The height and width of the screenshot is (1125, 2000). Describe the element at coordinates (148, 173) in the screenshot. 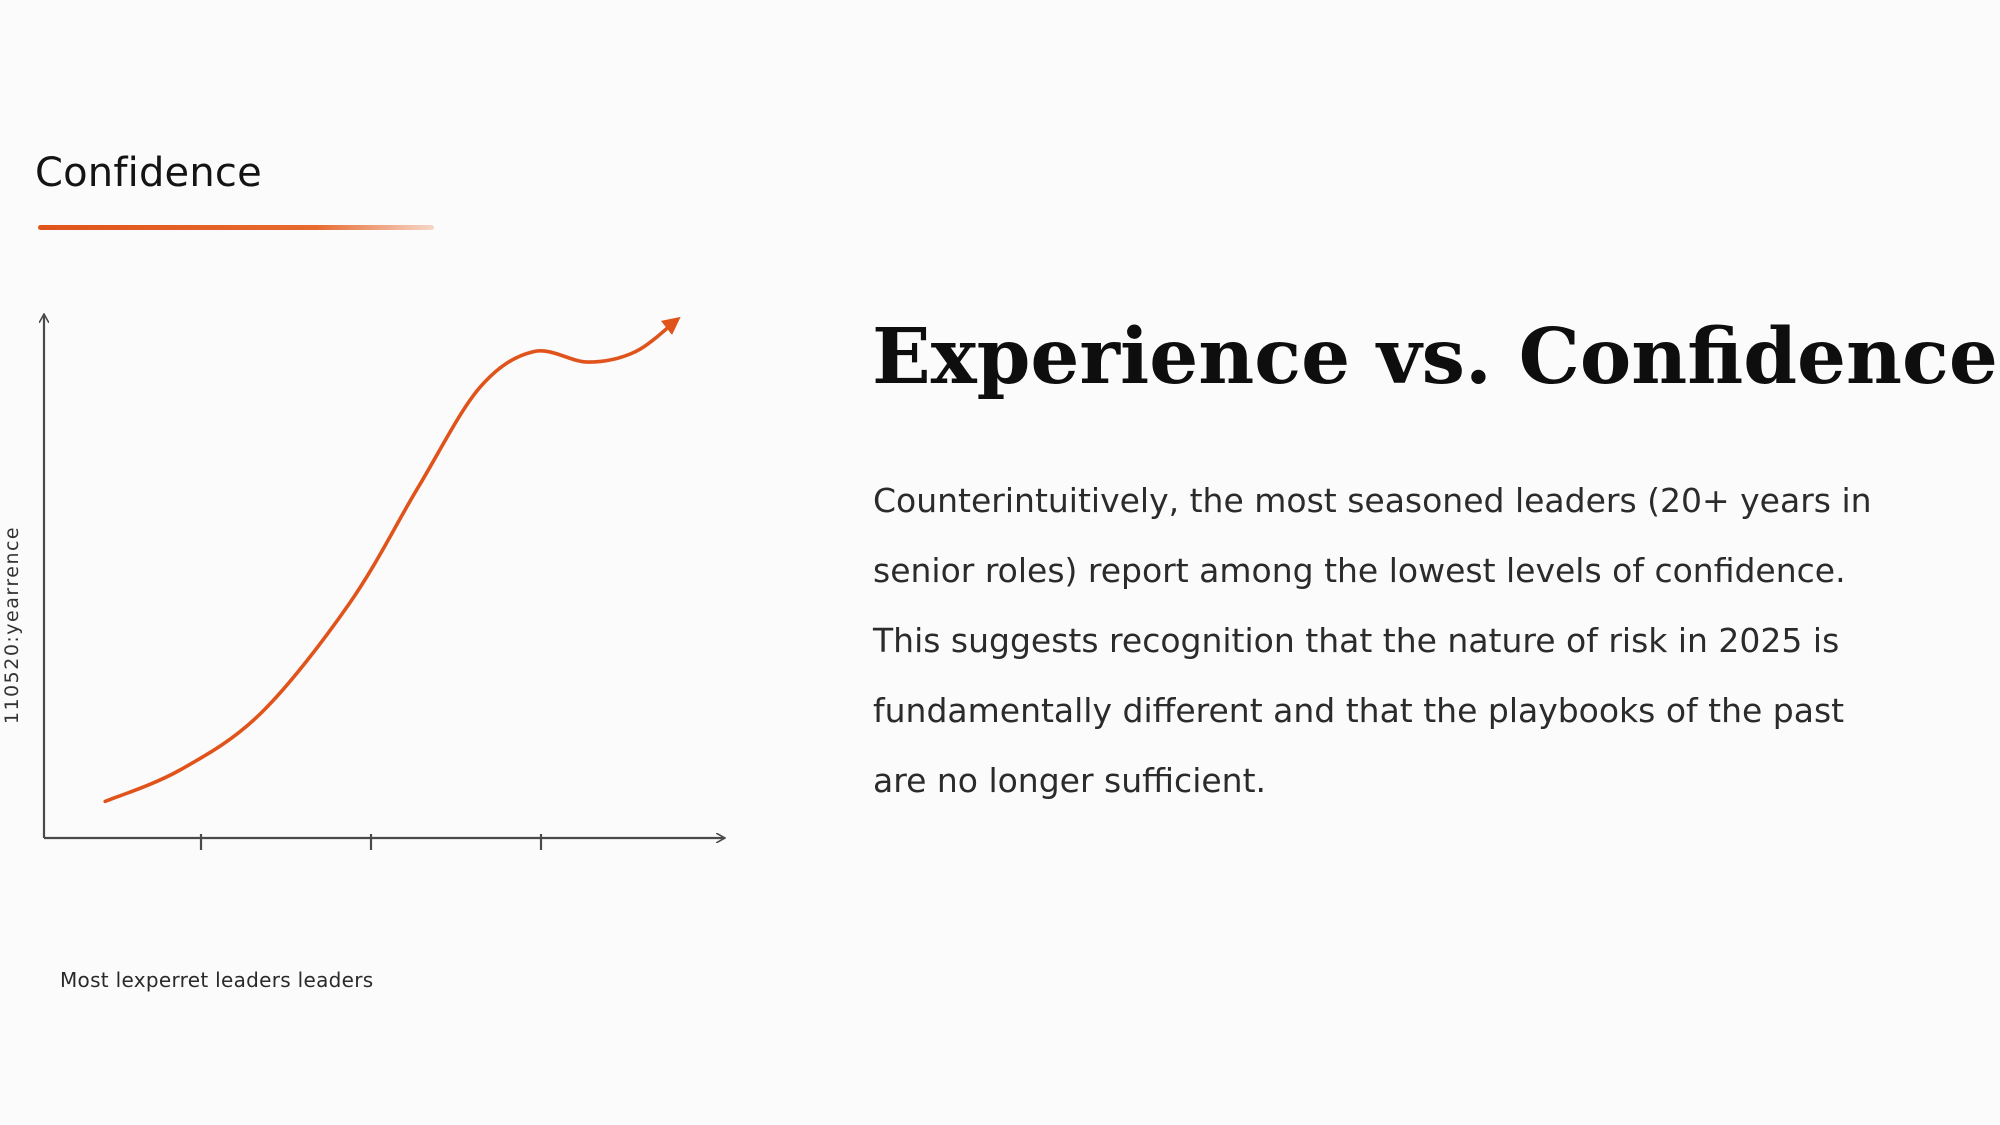

I see `chart-heading: Confidence` at that location.